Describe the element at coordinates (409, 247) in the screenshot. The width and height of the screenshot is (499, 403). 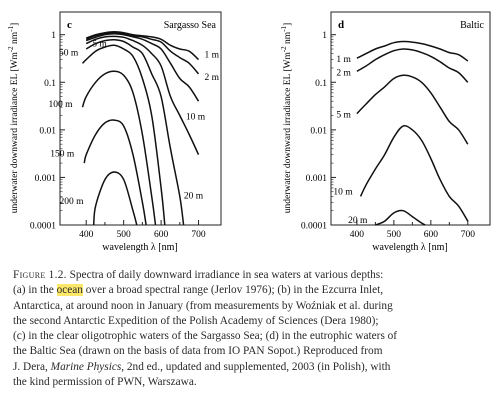
I see `panel-d-xlabel: wavelength λ [nm]` at that location.